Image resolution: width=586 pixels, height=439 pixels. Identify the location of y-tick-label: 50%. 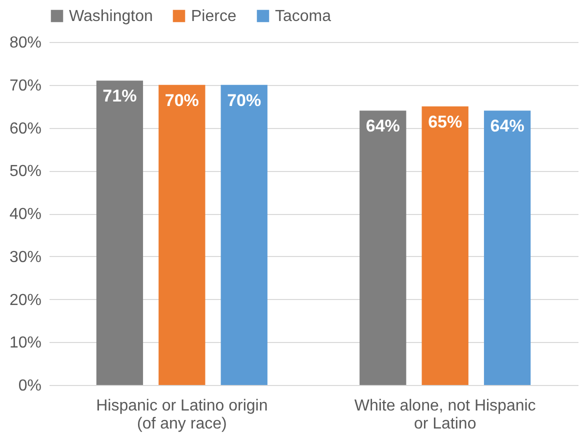
(25, 171).